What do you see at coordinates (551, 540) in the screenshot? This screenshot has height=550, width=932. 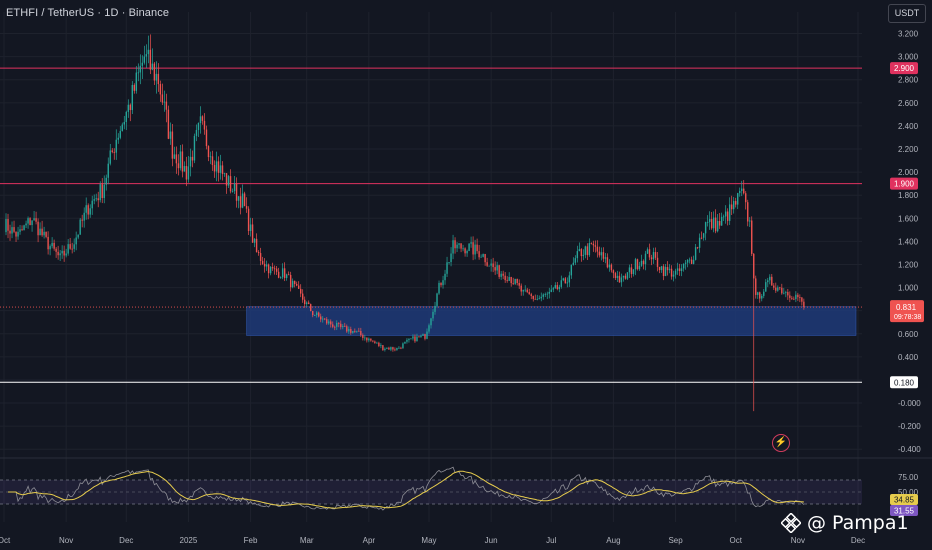 I see `x-tick-label: Jul` at bounding box center [551, 540].